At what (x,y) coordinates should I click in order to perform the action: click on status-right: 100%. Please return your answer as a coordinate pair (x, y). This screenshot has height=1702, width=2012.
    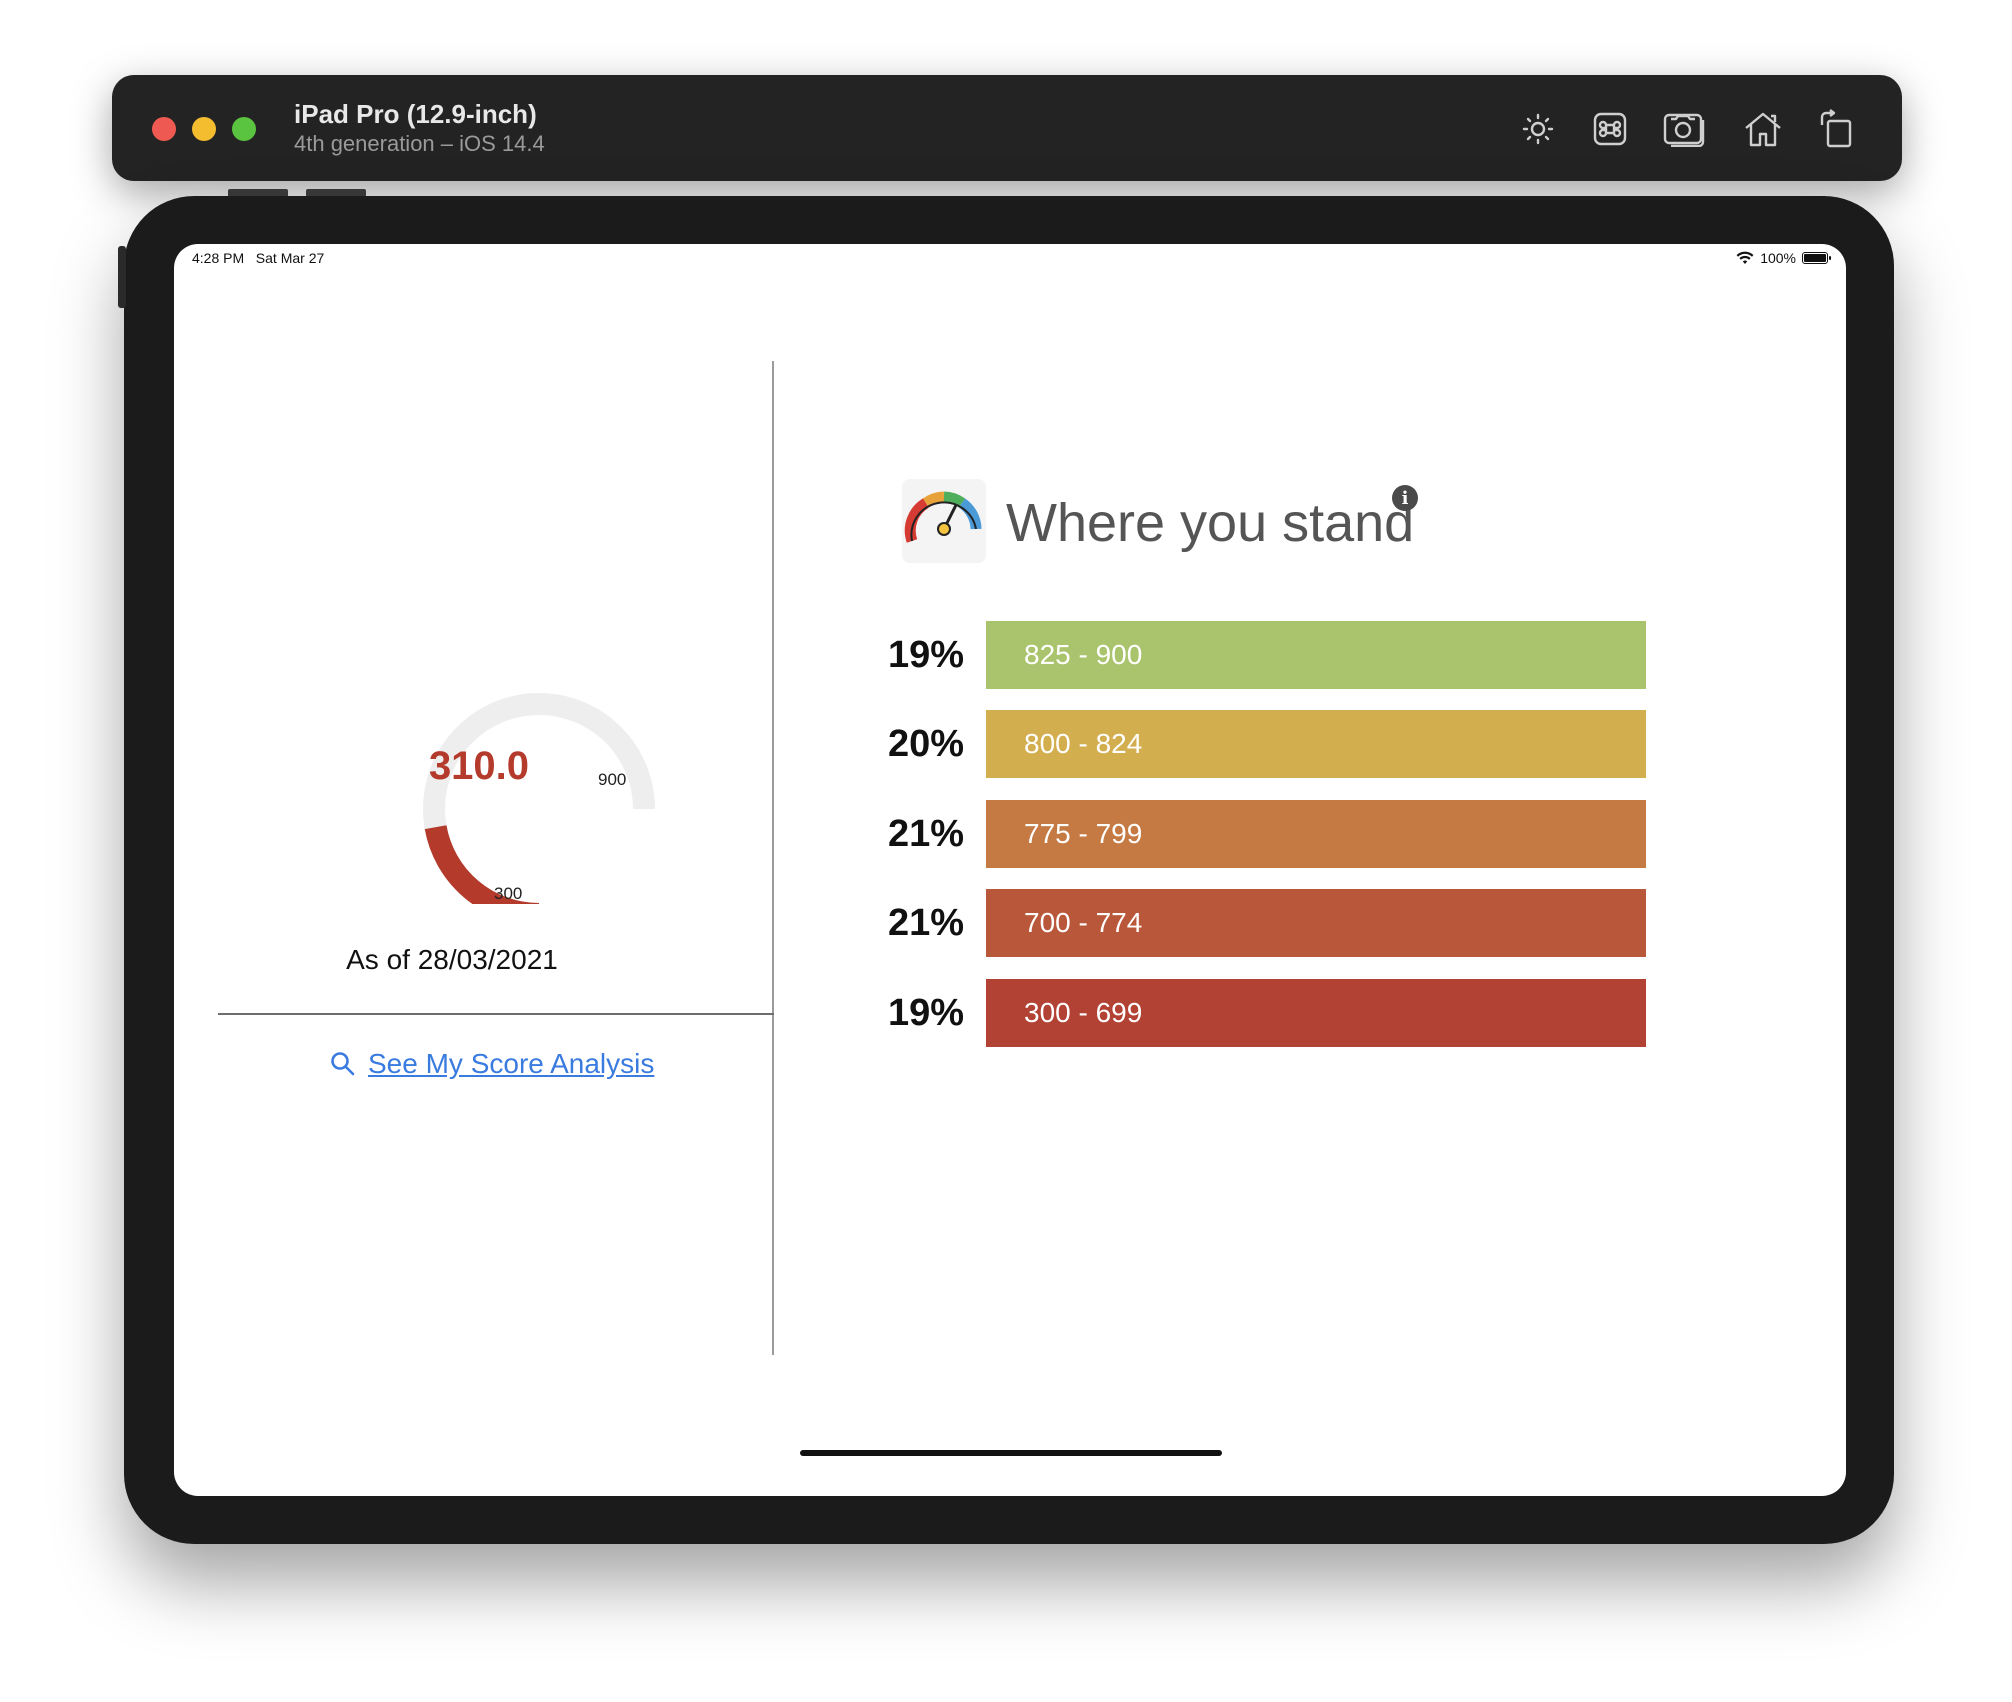
    Looking at the image, I should click on (1783, 258).